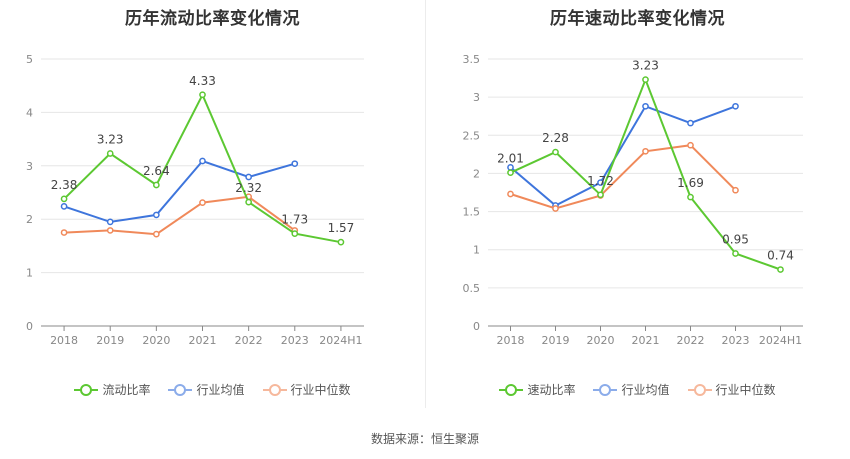  Describe the element at coordinates (29, 112) in the screenshot. I see `y-tick-label: 4` at that location.